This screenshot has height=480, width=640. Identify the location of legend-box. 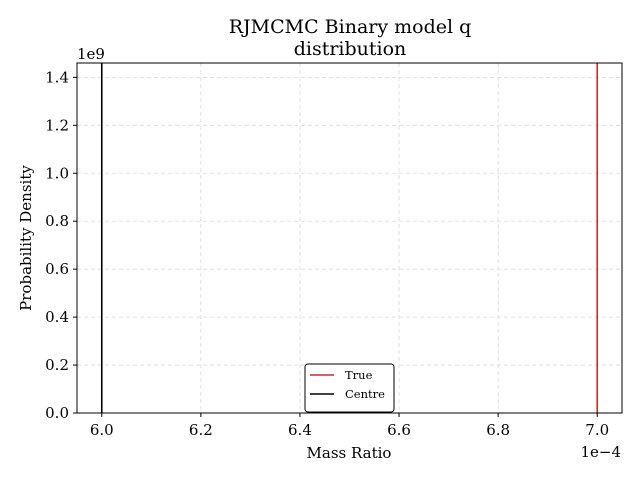
(349, 388).